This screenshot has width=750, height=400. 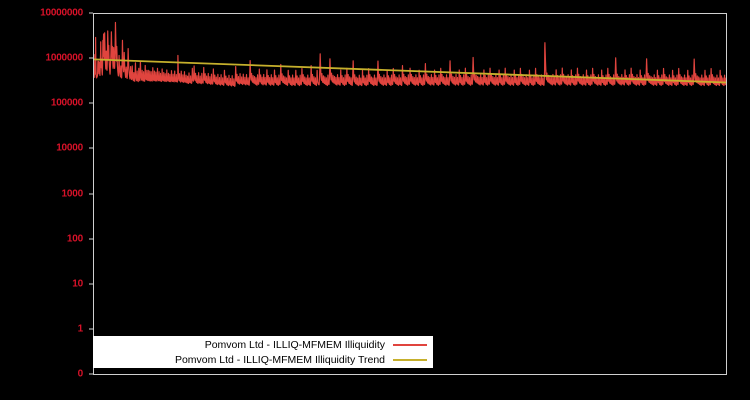 I want to click on legend-swatch-trend, so click(x=410, y=359).